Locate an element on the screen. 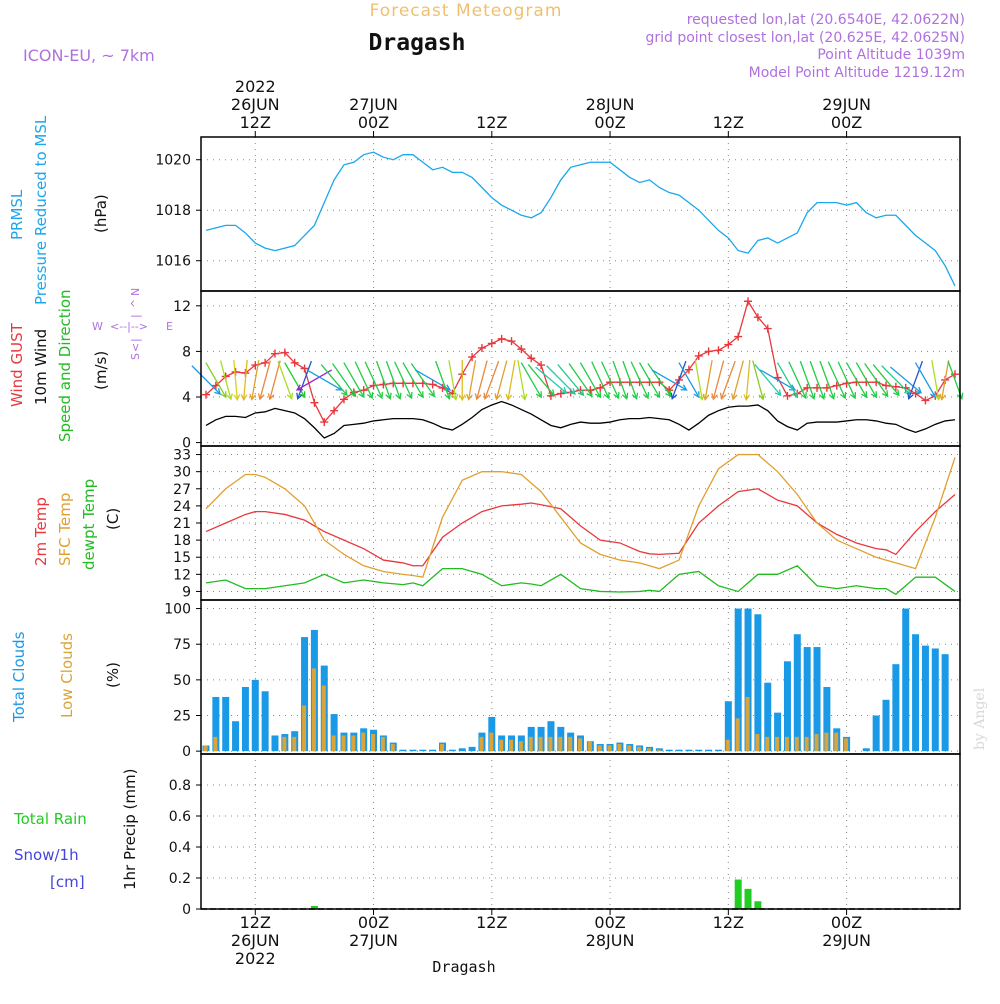  y-tick-label: 12 is located at coordinates (182, 307).